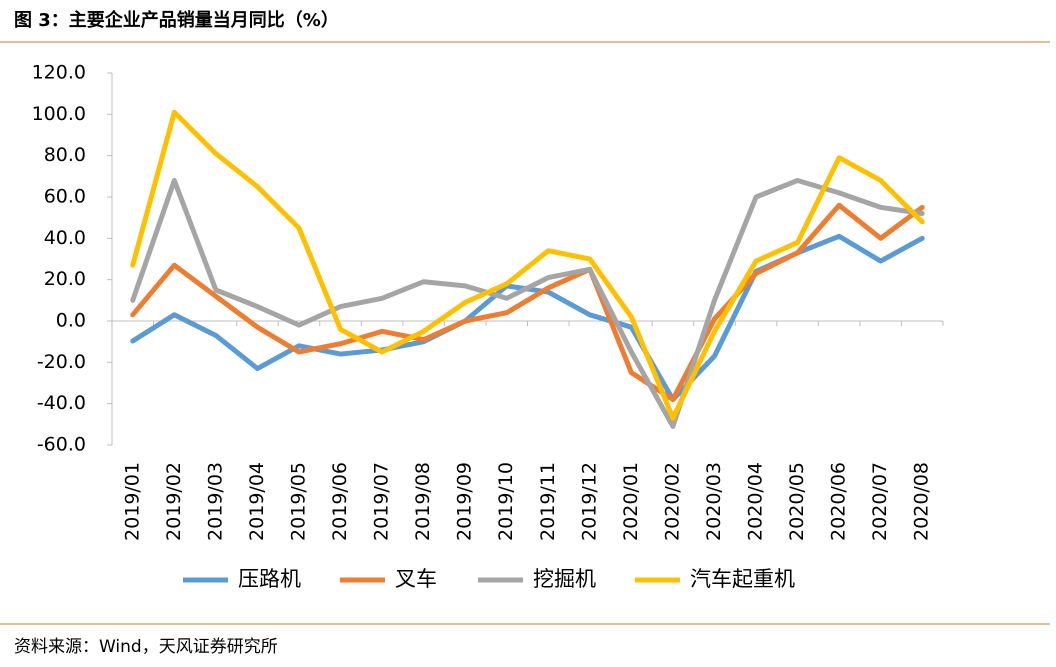  What do you see at coordinates (61, 362) in the screenshot?
I see `y-tick-label: -20.0` at bounding box center [61, 362].